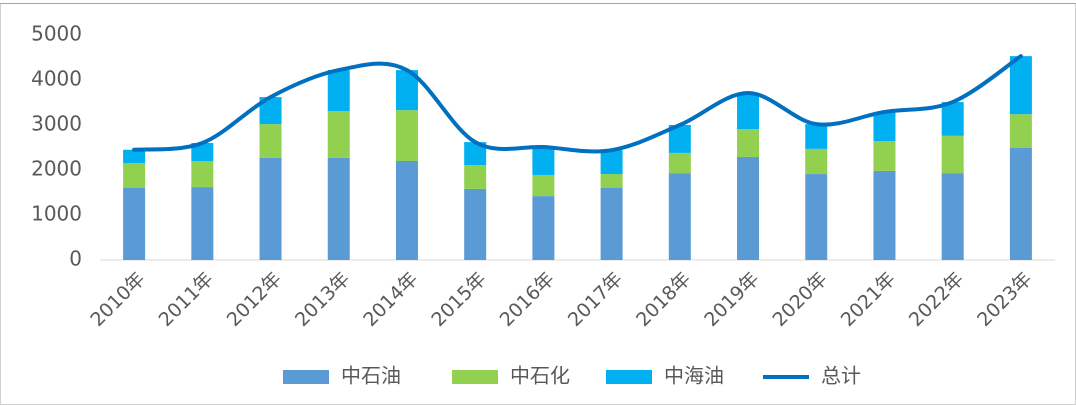  Describe the element at coordinates (1004, 299) in the screenshot. I see `x-tick-label: 2023年` at that location.